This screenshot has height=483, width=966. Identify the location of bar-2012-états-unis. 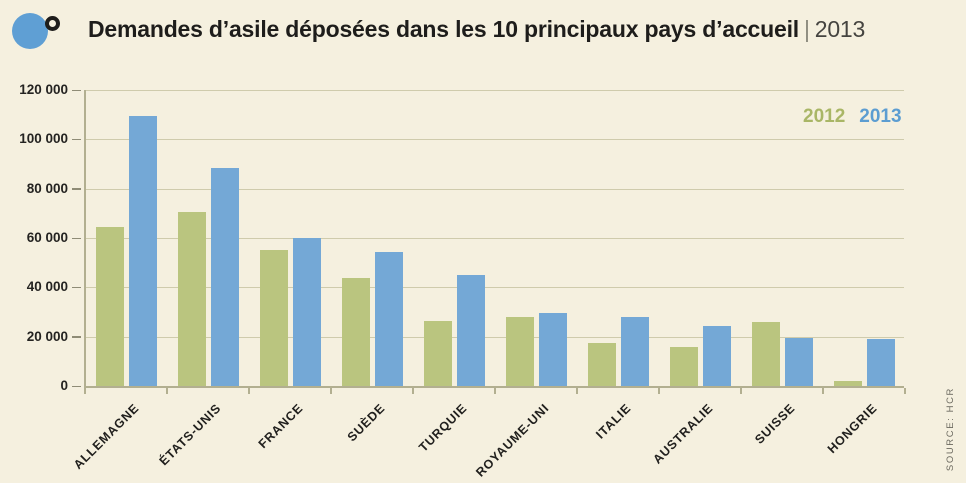
(192, 299).